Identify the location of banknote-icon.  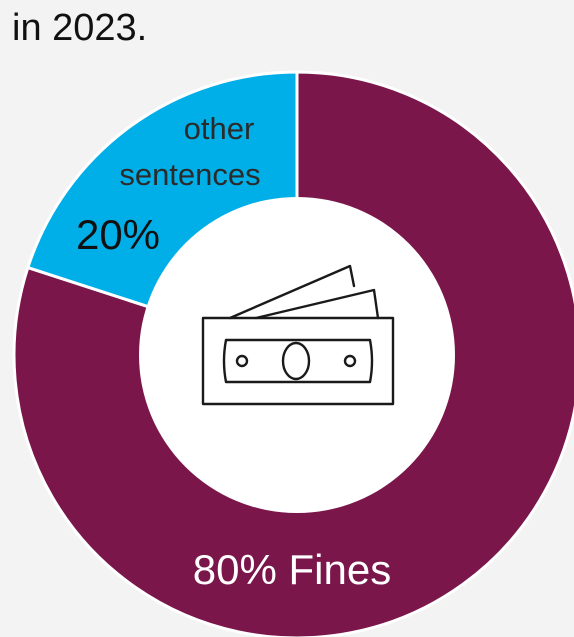
(298, 335).